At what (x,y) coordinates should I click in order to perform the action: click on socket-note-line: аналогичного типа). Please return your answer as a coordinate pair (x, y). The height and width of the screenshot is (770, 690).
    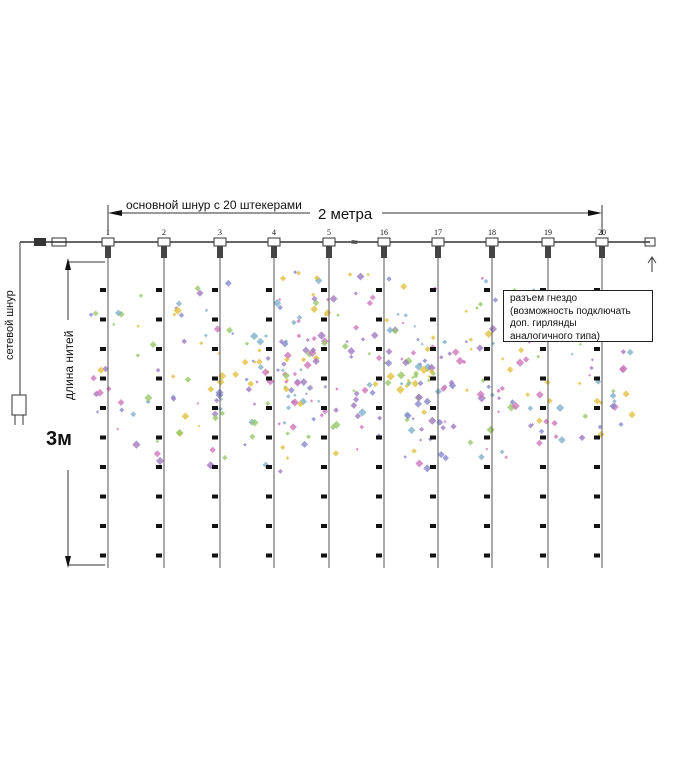
    Looking at the image, I should click on (555, 336).